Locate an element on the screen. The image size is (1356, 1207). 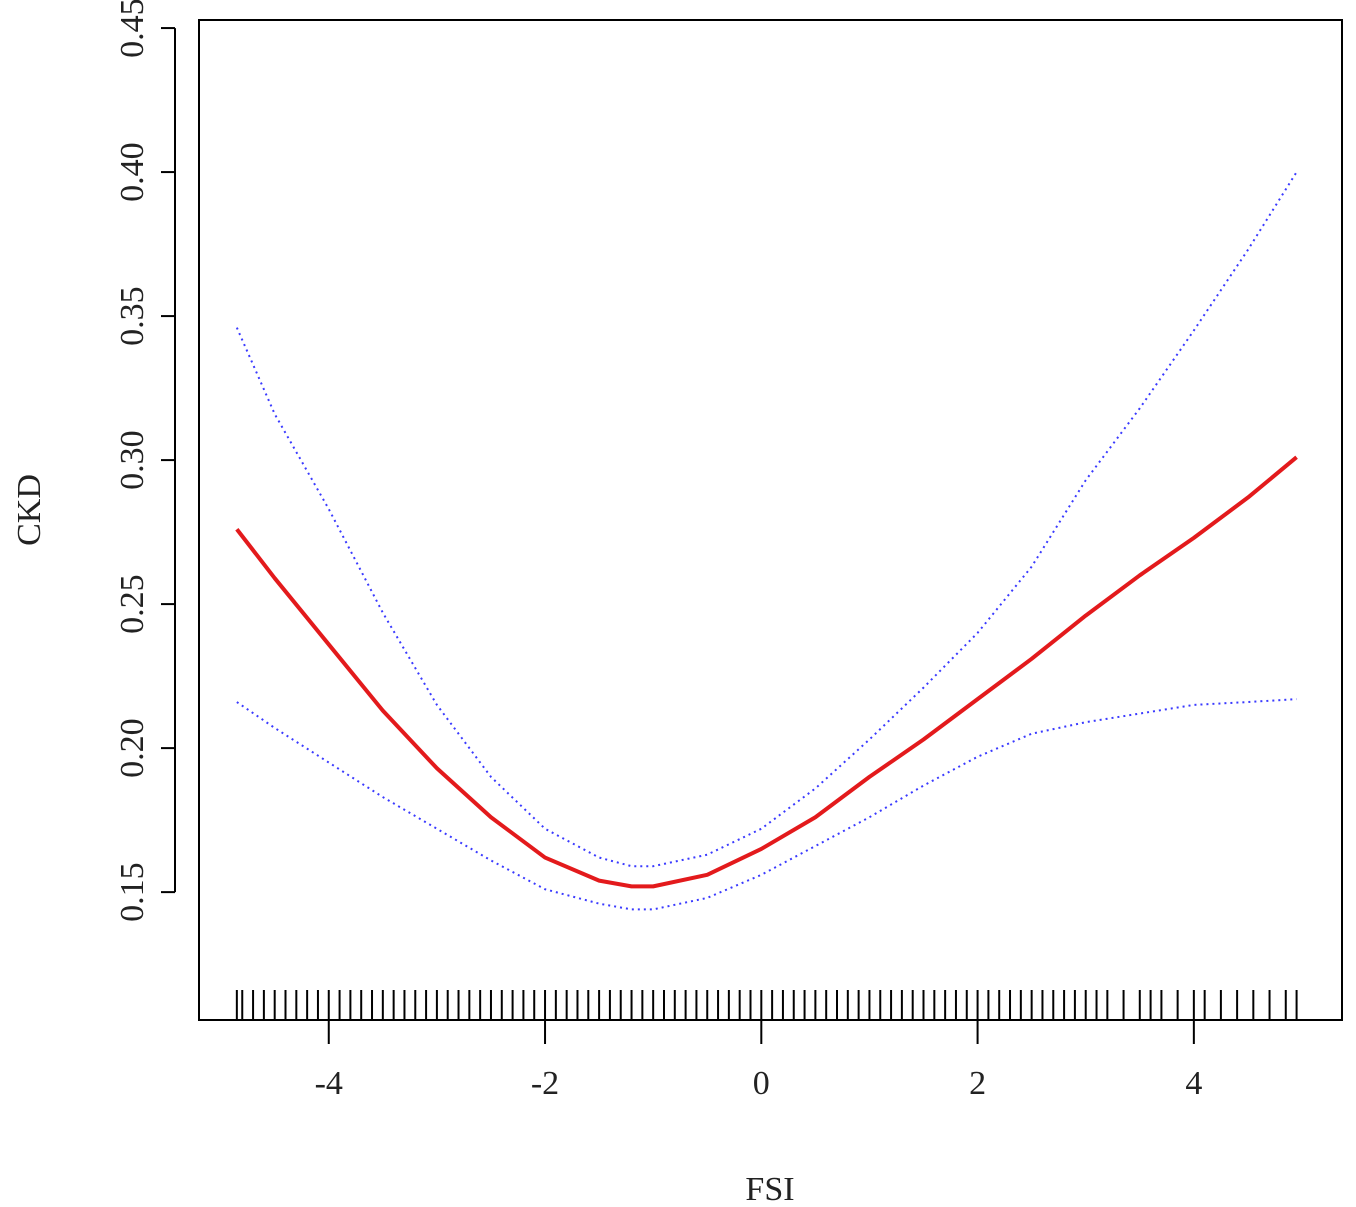
y-tick-label: 0.35 is located at coordinates (132, 316).